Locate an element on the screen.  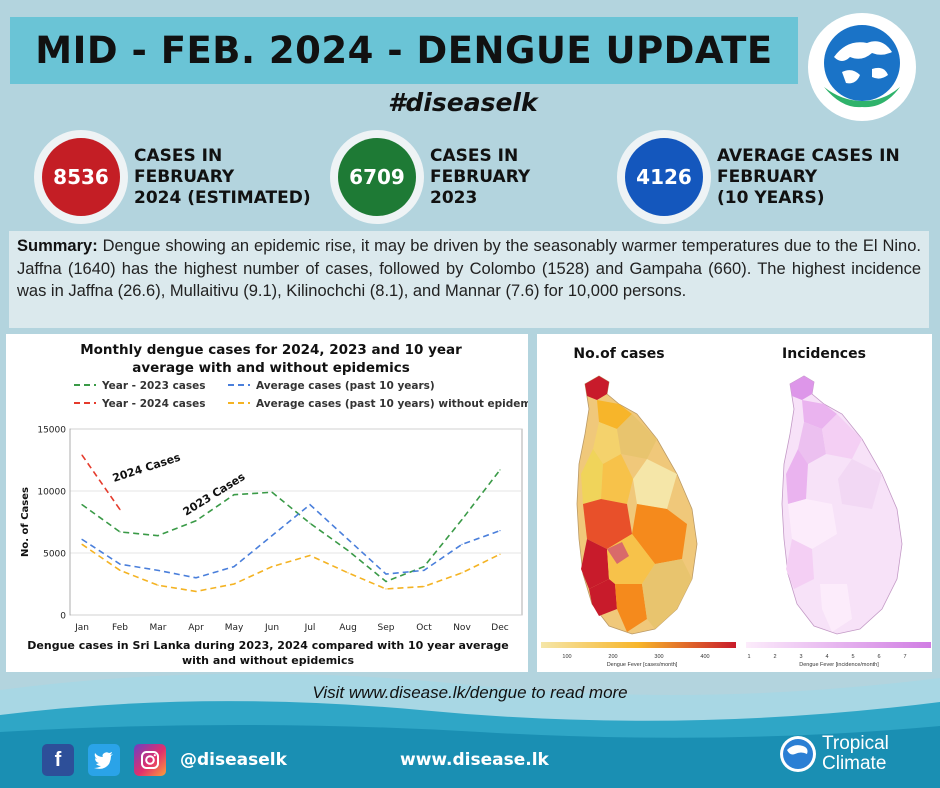
instagram-icon is located at coordinates (150, 760).